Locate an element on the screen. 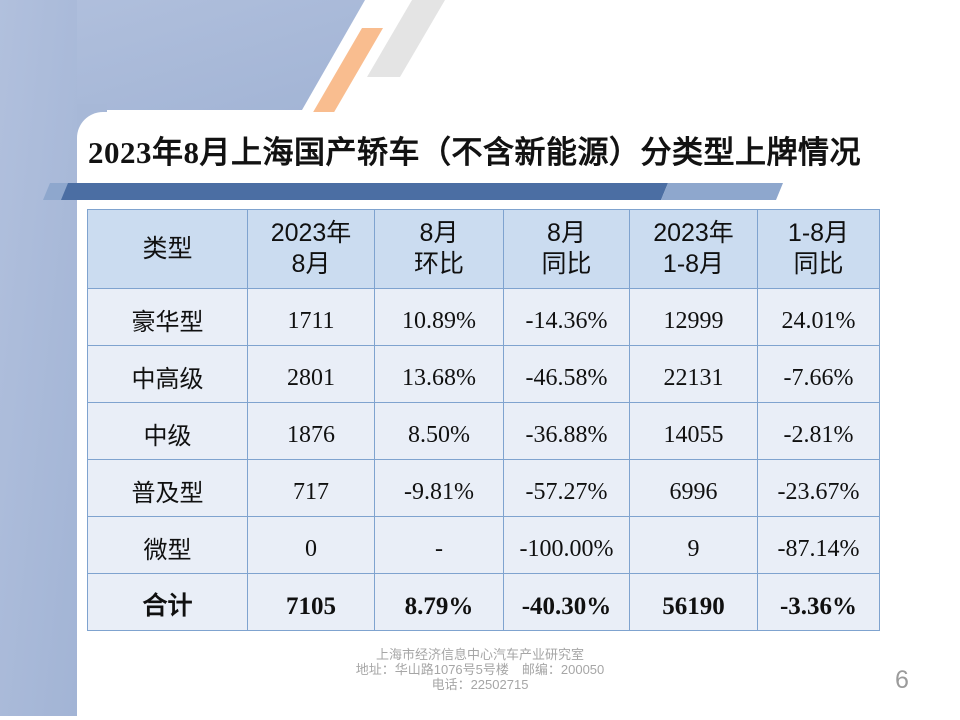  table-row-mini: 微型 0 - -100.00% 9 -87.14% is located at coordinates (483, 545).